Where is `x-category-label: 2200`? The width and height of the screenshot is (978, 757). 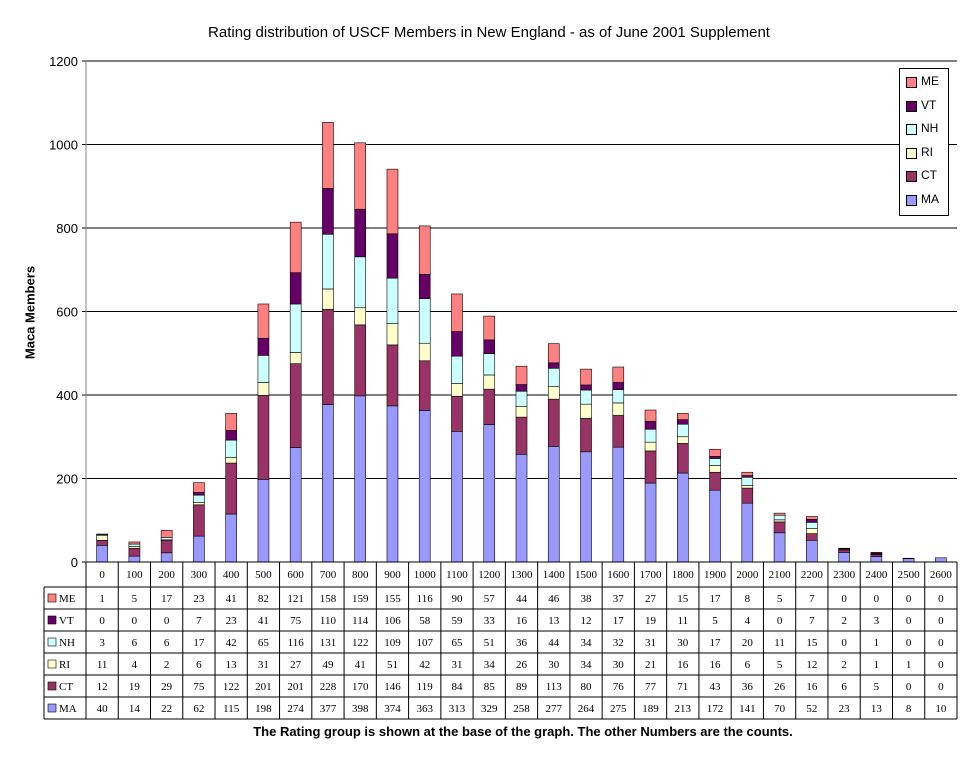 x-category-label: 2200 is located at coordinates (812, 575).